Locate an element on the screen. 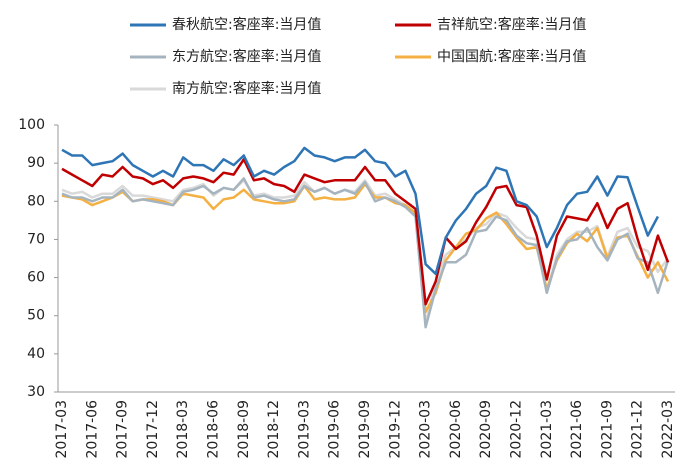 The width and height of the screenshot is (697, 476). x-tick-label: 2018-06 is located at coordinates (214, 429).